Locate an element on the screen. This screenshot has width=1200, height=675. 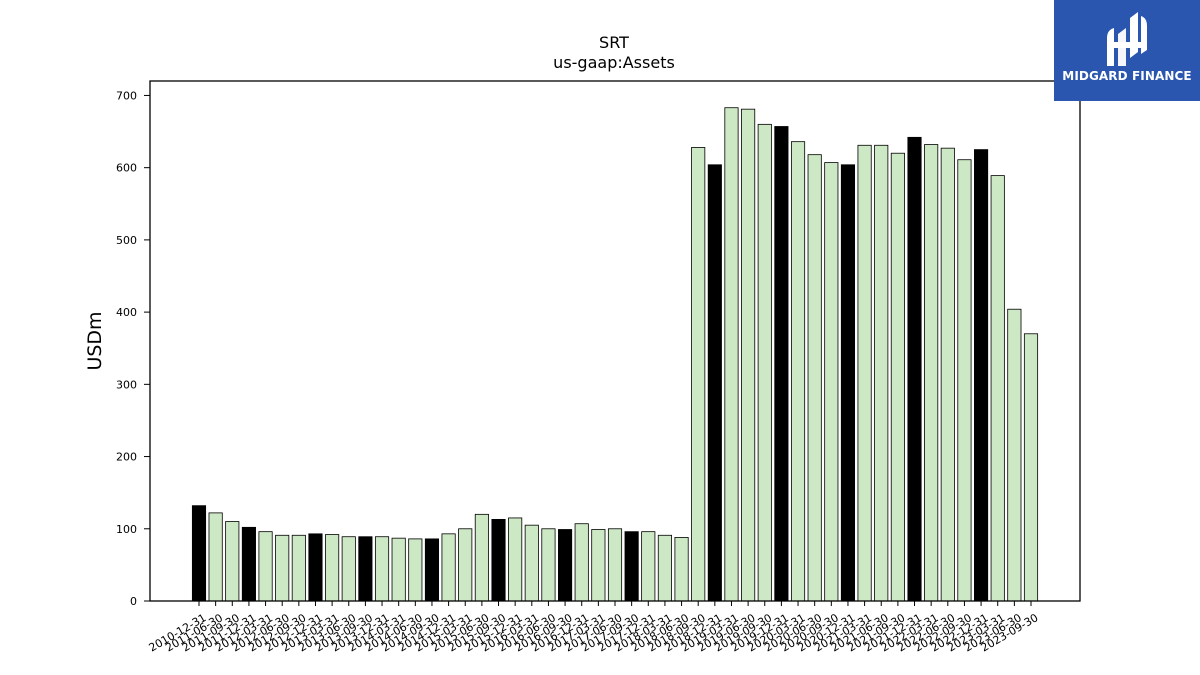
y-tick-label: 600 is located at coordinates (126, 168).